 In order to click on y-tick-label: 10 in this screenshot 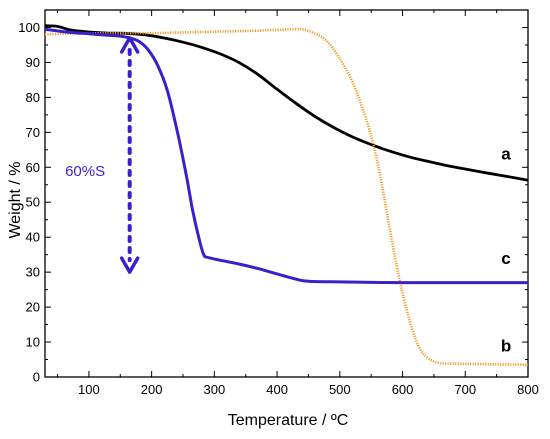, I will do `click(33, 342)`.